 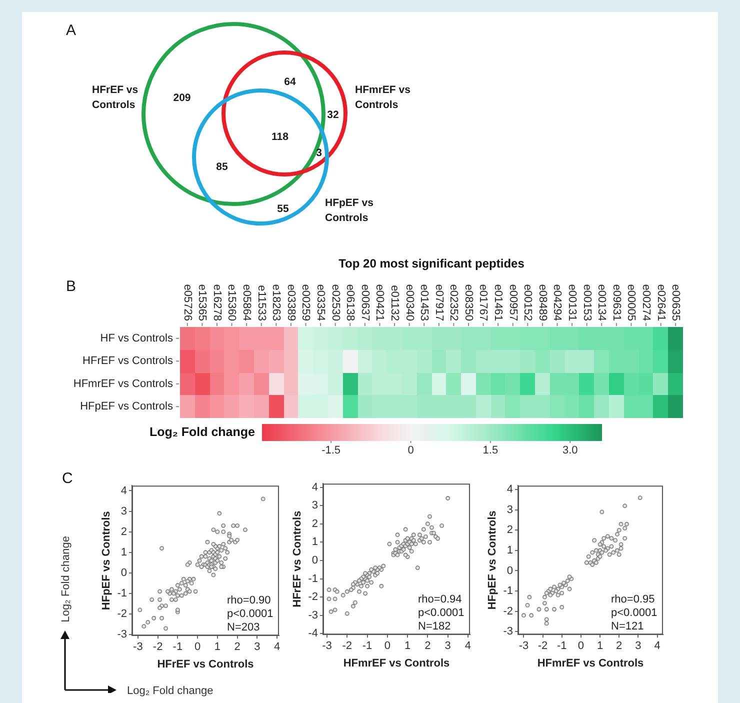 I want to click on x-tick-label: e07917, so click(x=438, y=302).